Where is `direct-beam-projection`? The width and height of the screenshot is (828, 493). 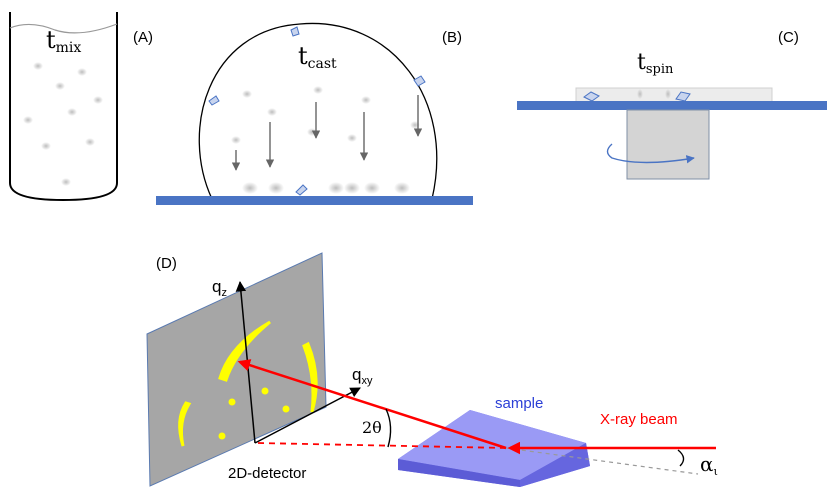
direct-beam-projection is located at coordinates (382, 445).